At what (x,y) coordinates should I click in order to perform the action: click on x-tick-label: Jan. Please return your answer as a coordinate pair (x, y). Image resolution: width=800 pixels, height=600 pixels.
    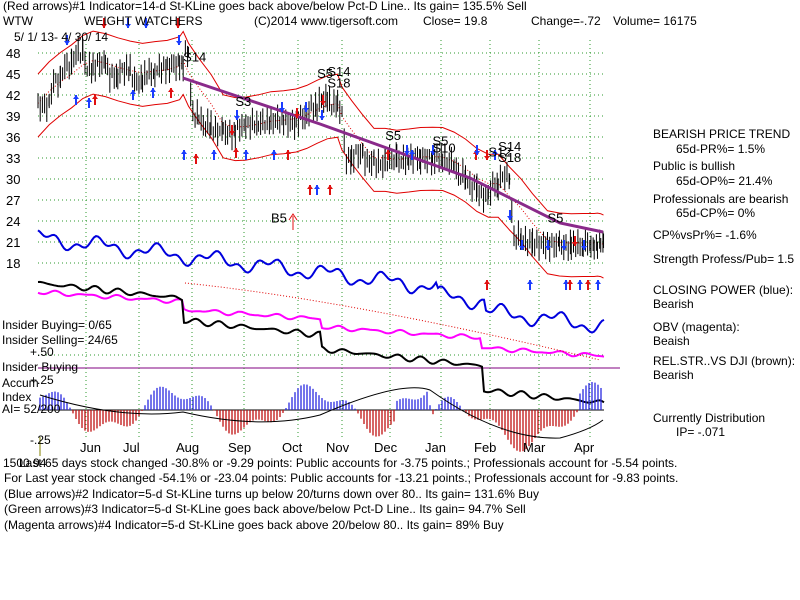
    Looking at the image, I should click on (435, 447).